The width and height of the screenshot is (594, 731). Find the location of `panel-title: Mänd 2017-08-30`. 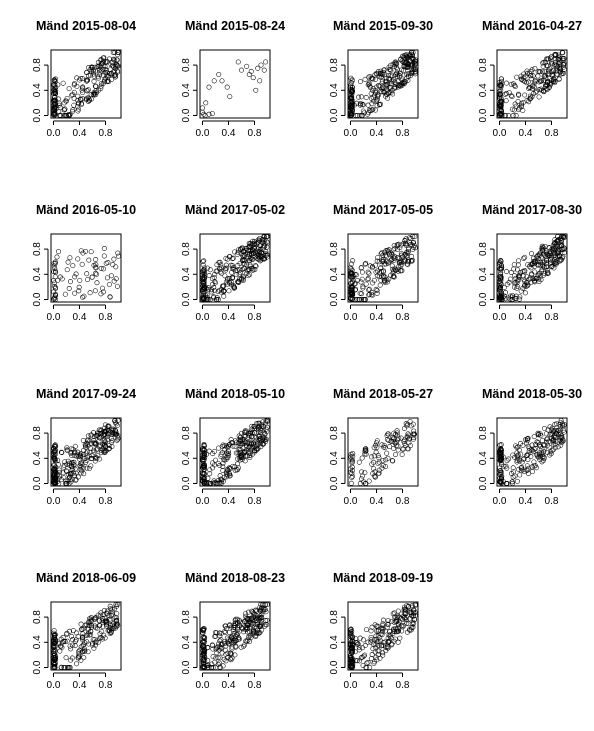

panel-title: Mänd 2017-08-30 is located at coordinates (532, 210).